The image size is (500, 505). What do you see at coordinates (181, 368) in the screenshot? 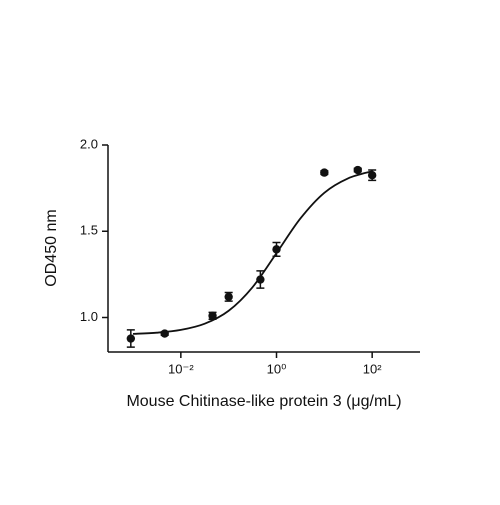
I see `x-tick-label: 10⁻²` at bounding box center [181, 368].